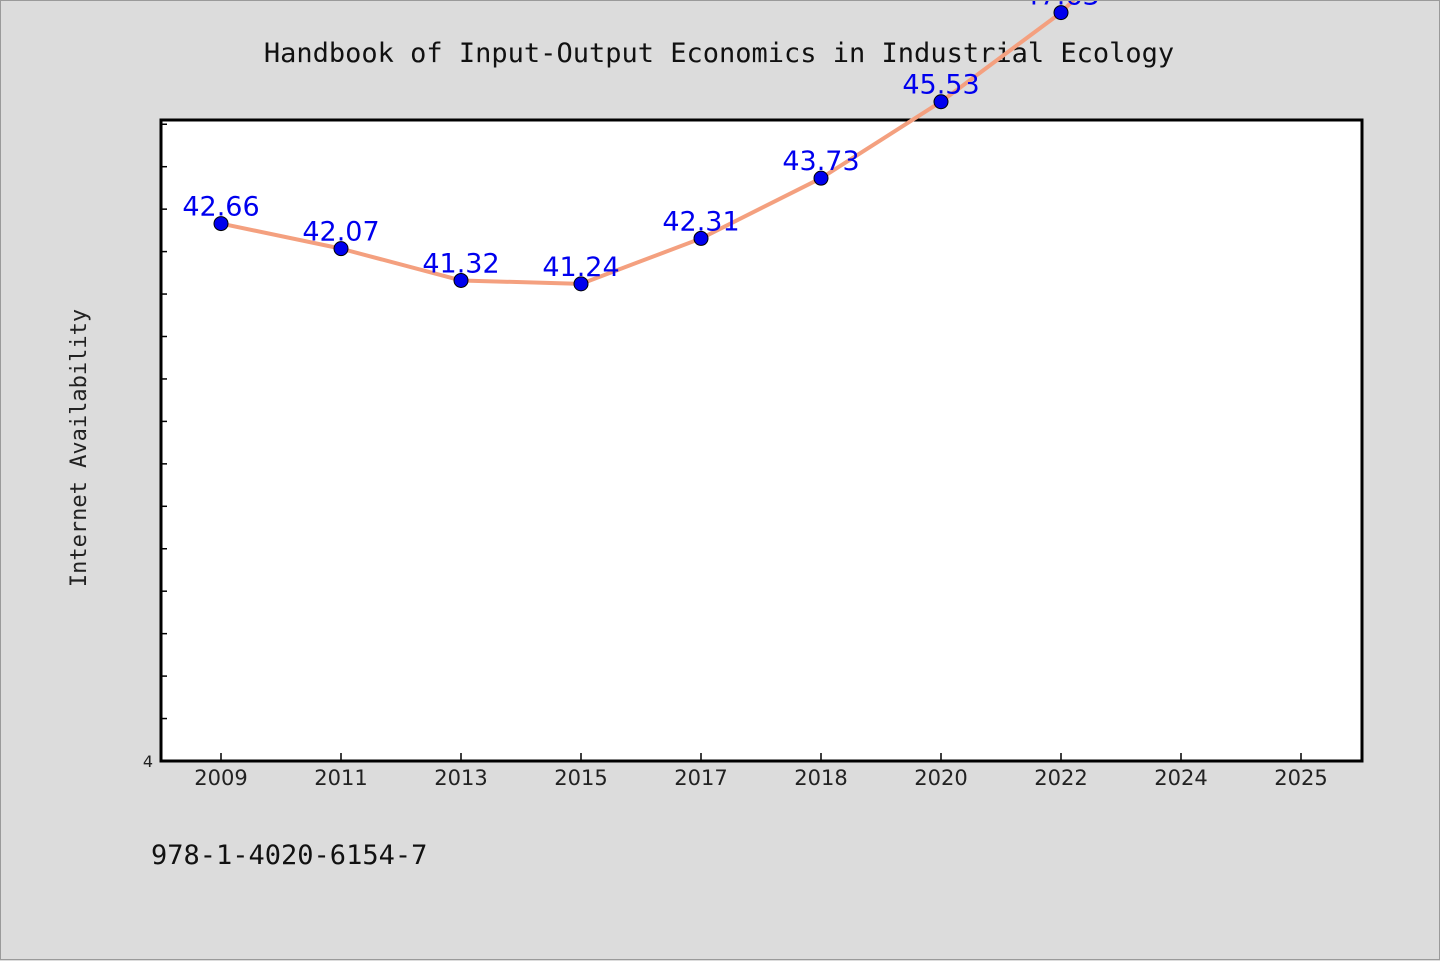 The height and width of the screenshot is (961, 1440). What do you see at coordinates (148, 761) in the screenshot?
I see `y-tick-label: 4` at bounding box center [148, 761].